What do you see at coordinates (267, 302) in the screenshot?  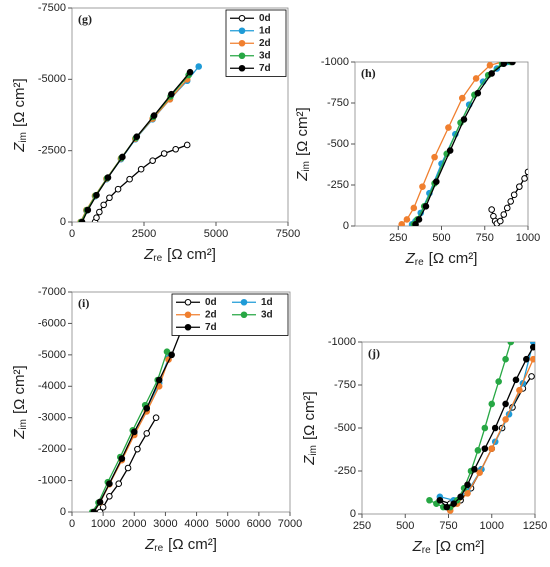 I see `legend-label: 1d` at bounding box center [267, 302].